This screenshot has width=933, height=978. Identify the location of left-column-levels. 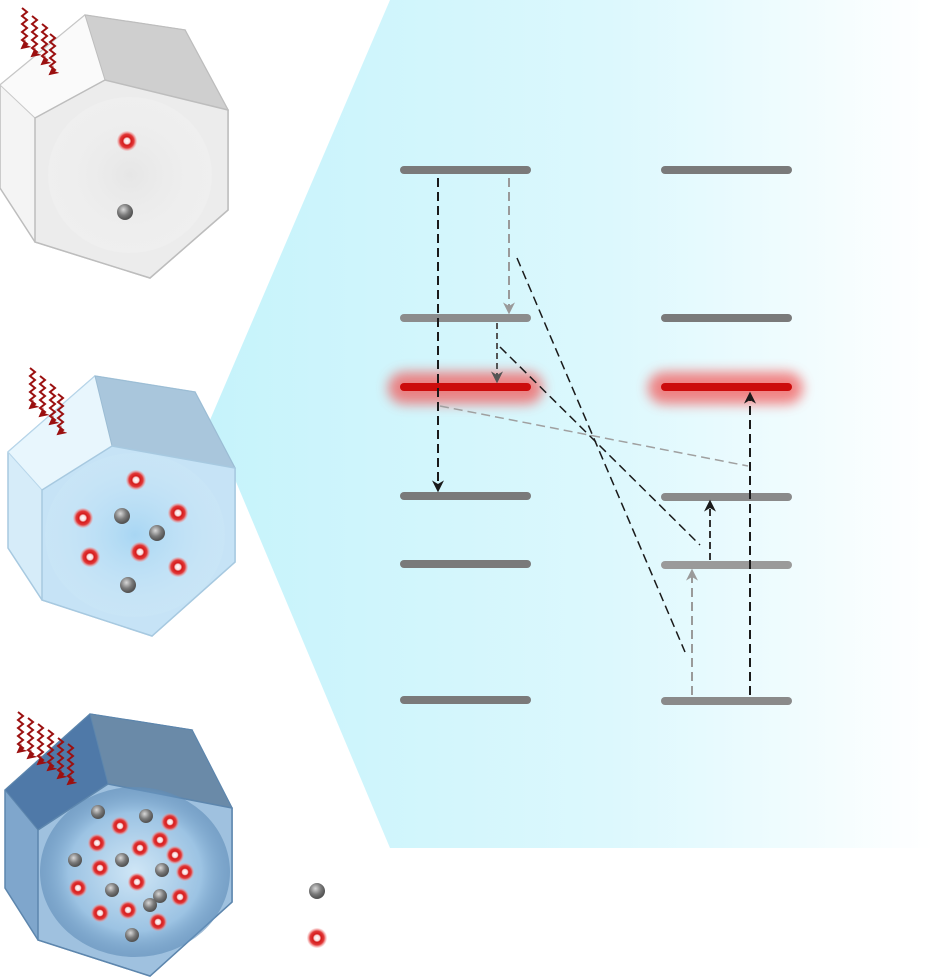
(465, 435).